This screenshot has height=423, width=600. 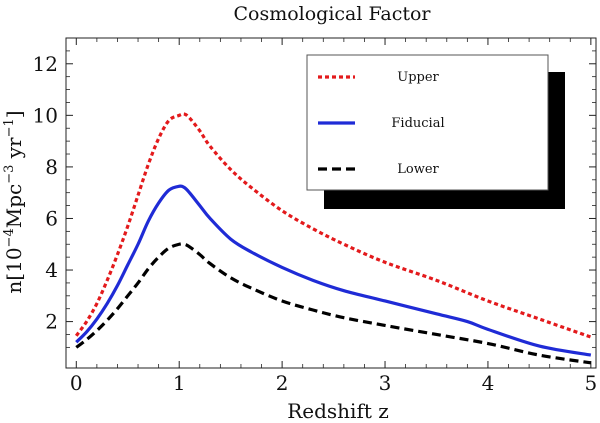 What do you see at coordinates (385, 383) in the screenshot?
I see `x-tick-label-3: 3` at bounding box center [385, 383].